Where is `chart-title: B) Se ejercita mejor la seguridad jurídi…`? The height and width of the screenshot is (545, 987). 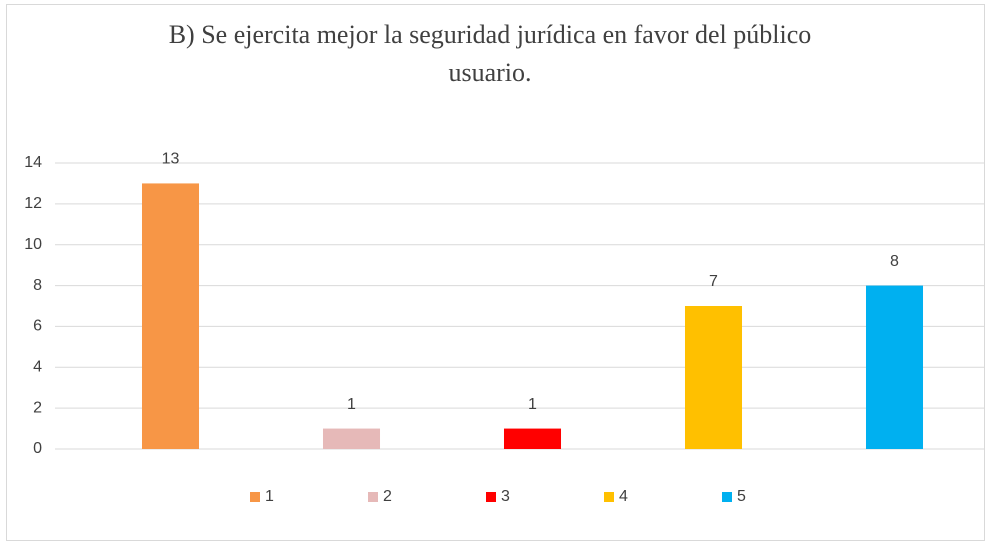
chart-title: B) Se ejercita mejor la seguridad jurídi… is located at coordinates (490, 53).